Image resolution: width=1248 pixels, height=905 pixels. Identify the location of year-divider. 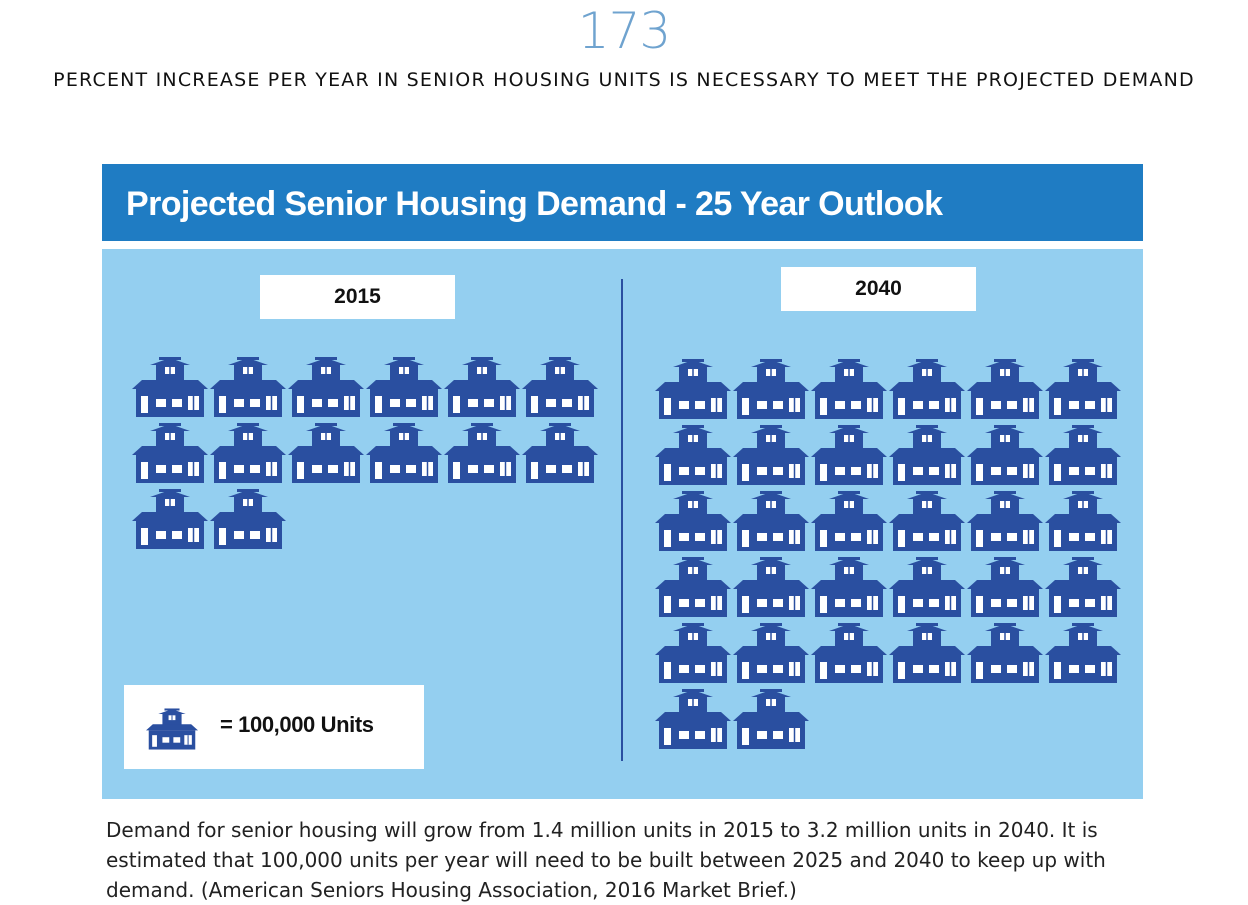
(622, 520).